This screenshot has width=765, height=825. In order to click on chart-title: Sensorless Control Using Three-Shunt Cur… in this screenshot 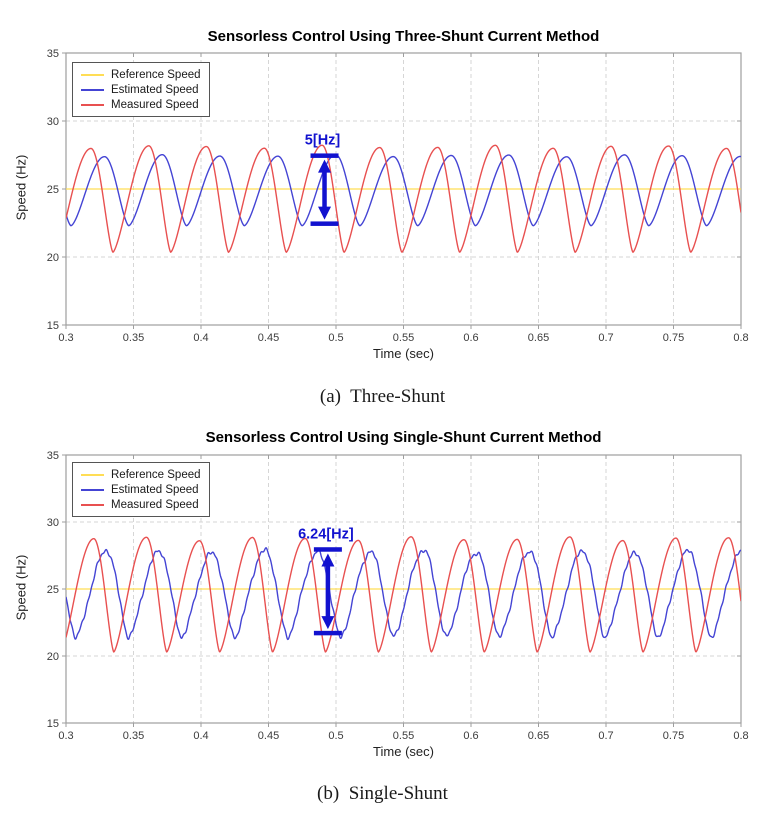, I will do `click(403, 36)`.